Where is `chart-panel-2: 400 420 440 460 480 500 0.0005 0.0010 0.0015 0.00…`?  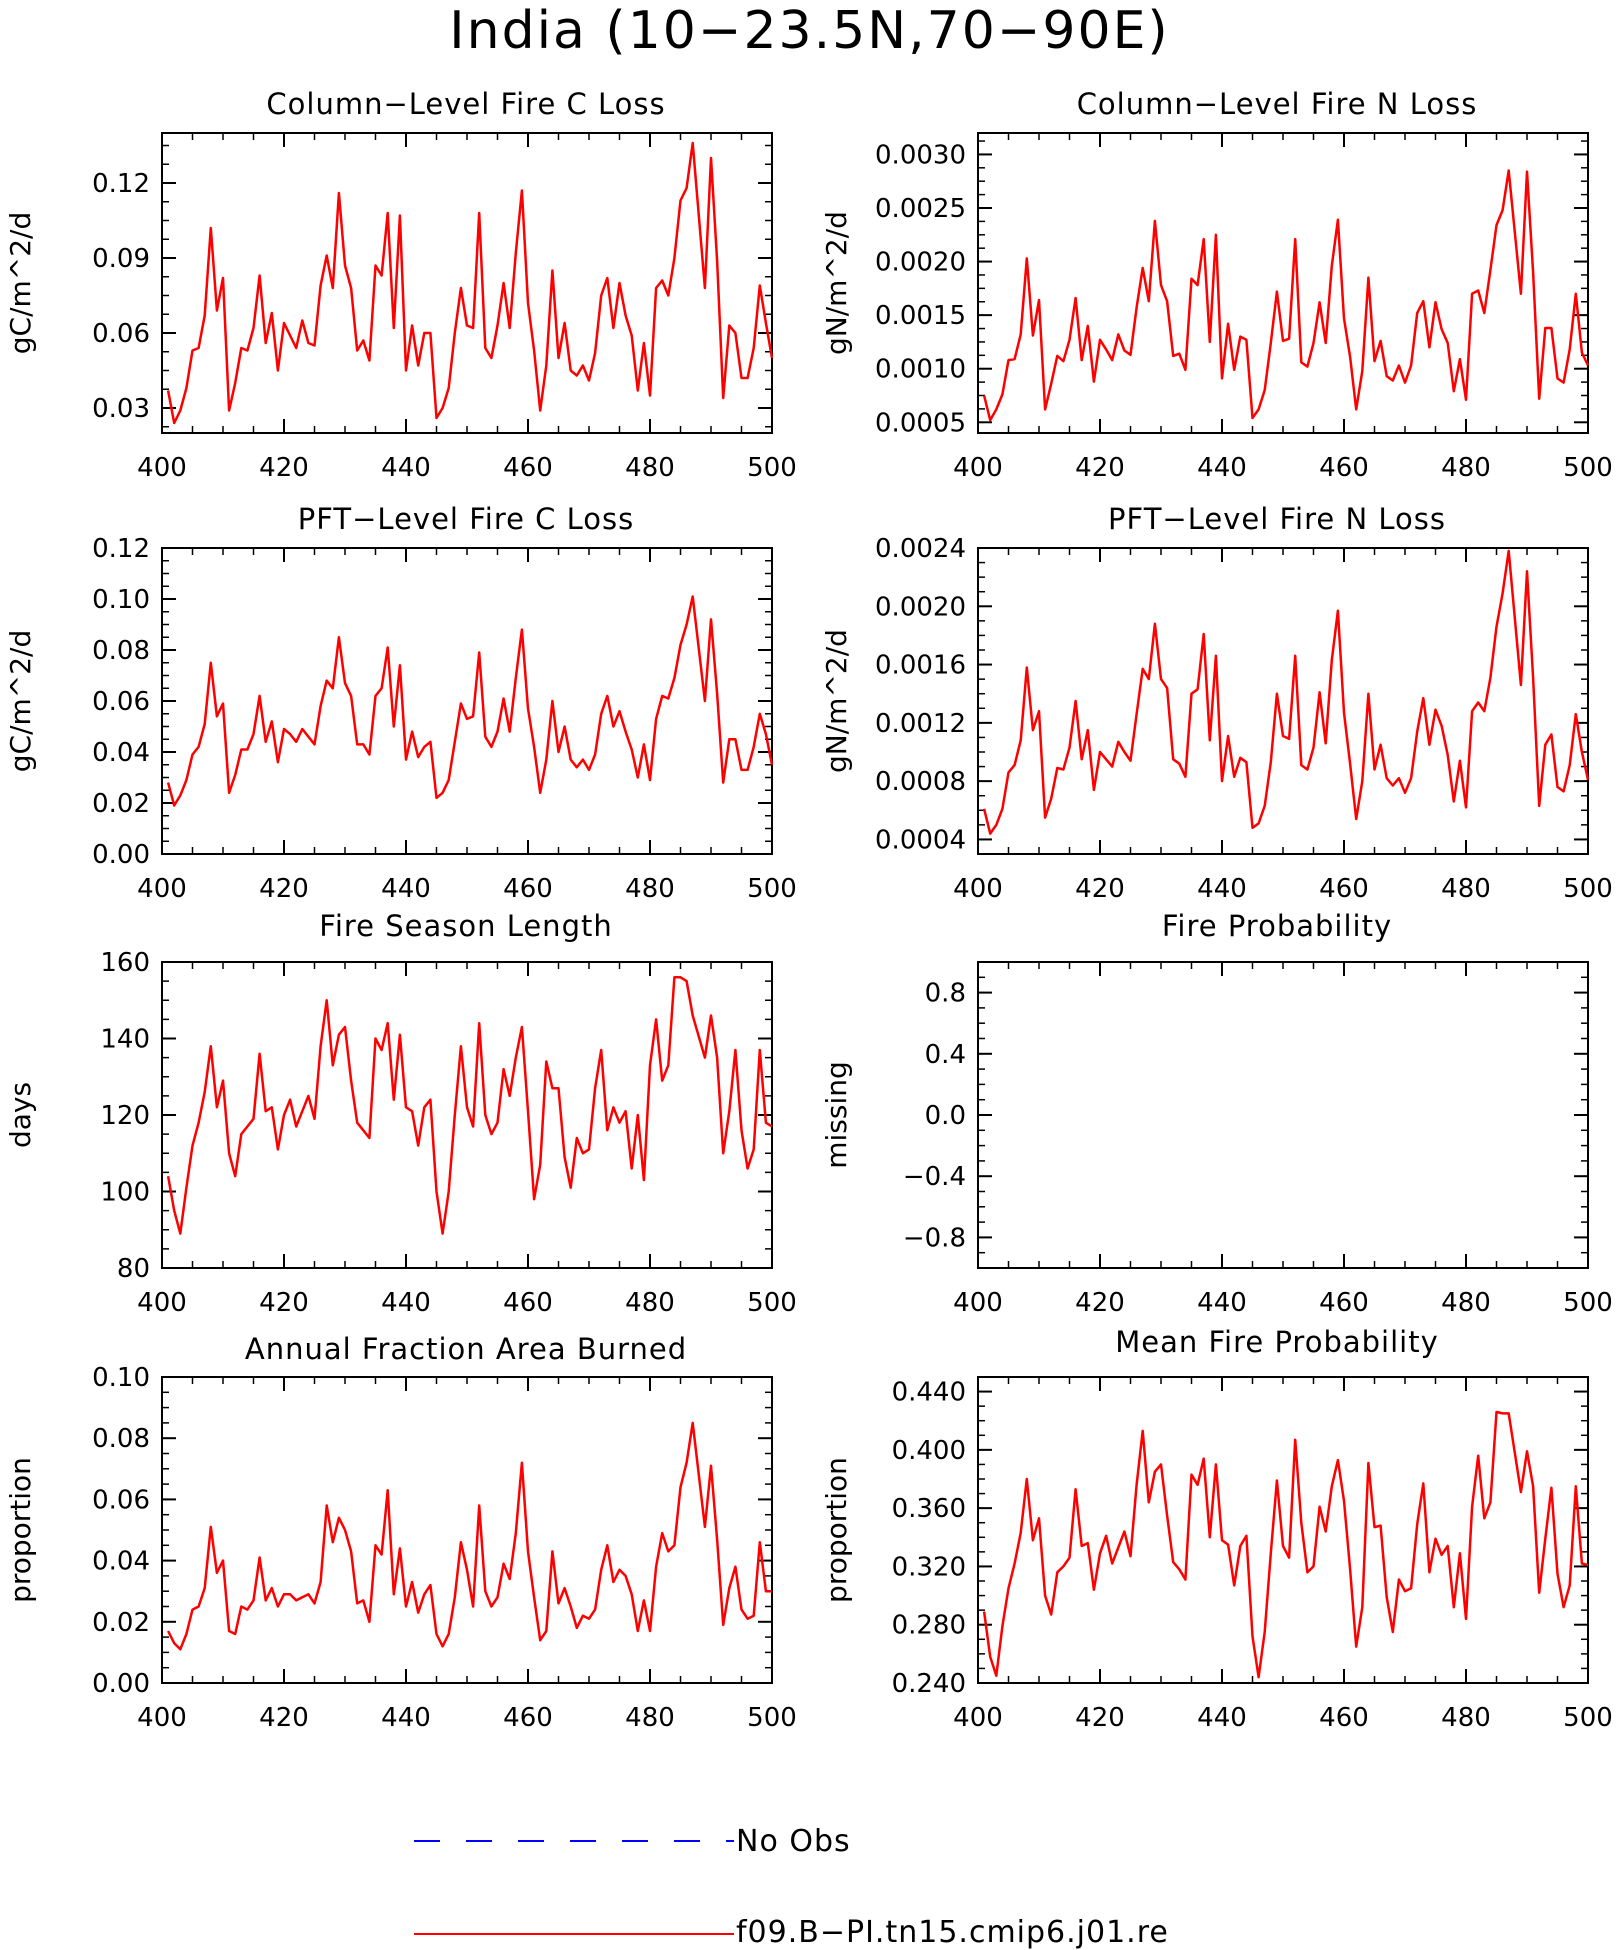 chart-panel-2: 400 420 440 460 480 500 0.0005 0.0010 0.0015 0.00… is located at coordinates (1216, 307).